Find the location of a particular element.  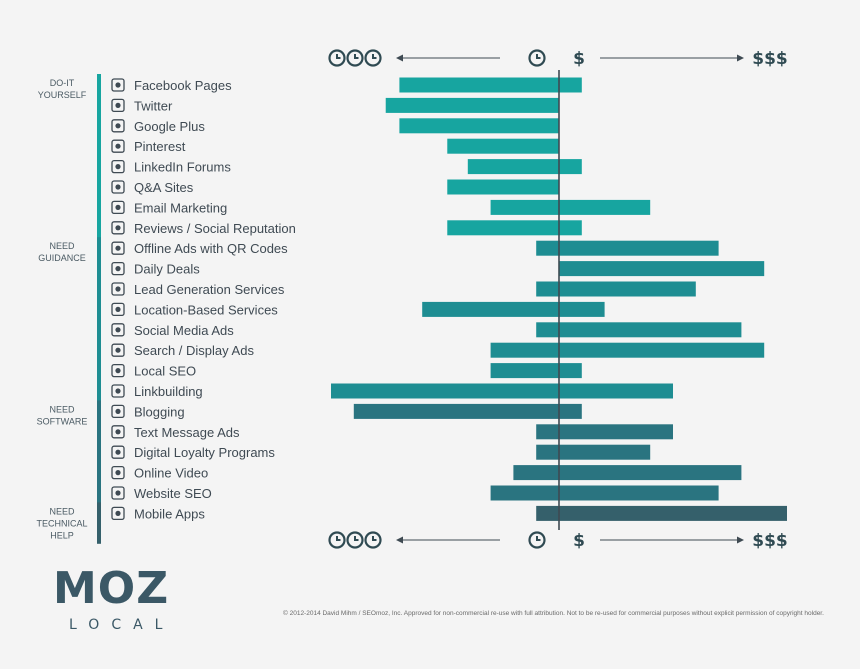

google-plus-icon-frame is located at coordinates (118, 126).